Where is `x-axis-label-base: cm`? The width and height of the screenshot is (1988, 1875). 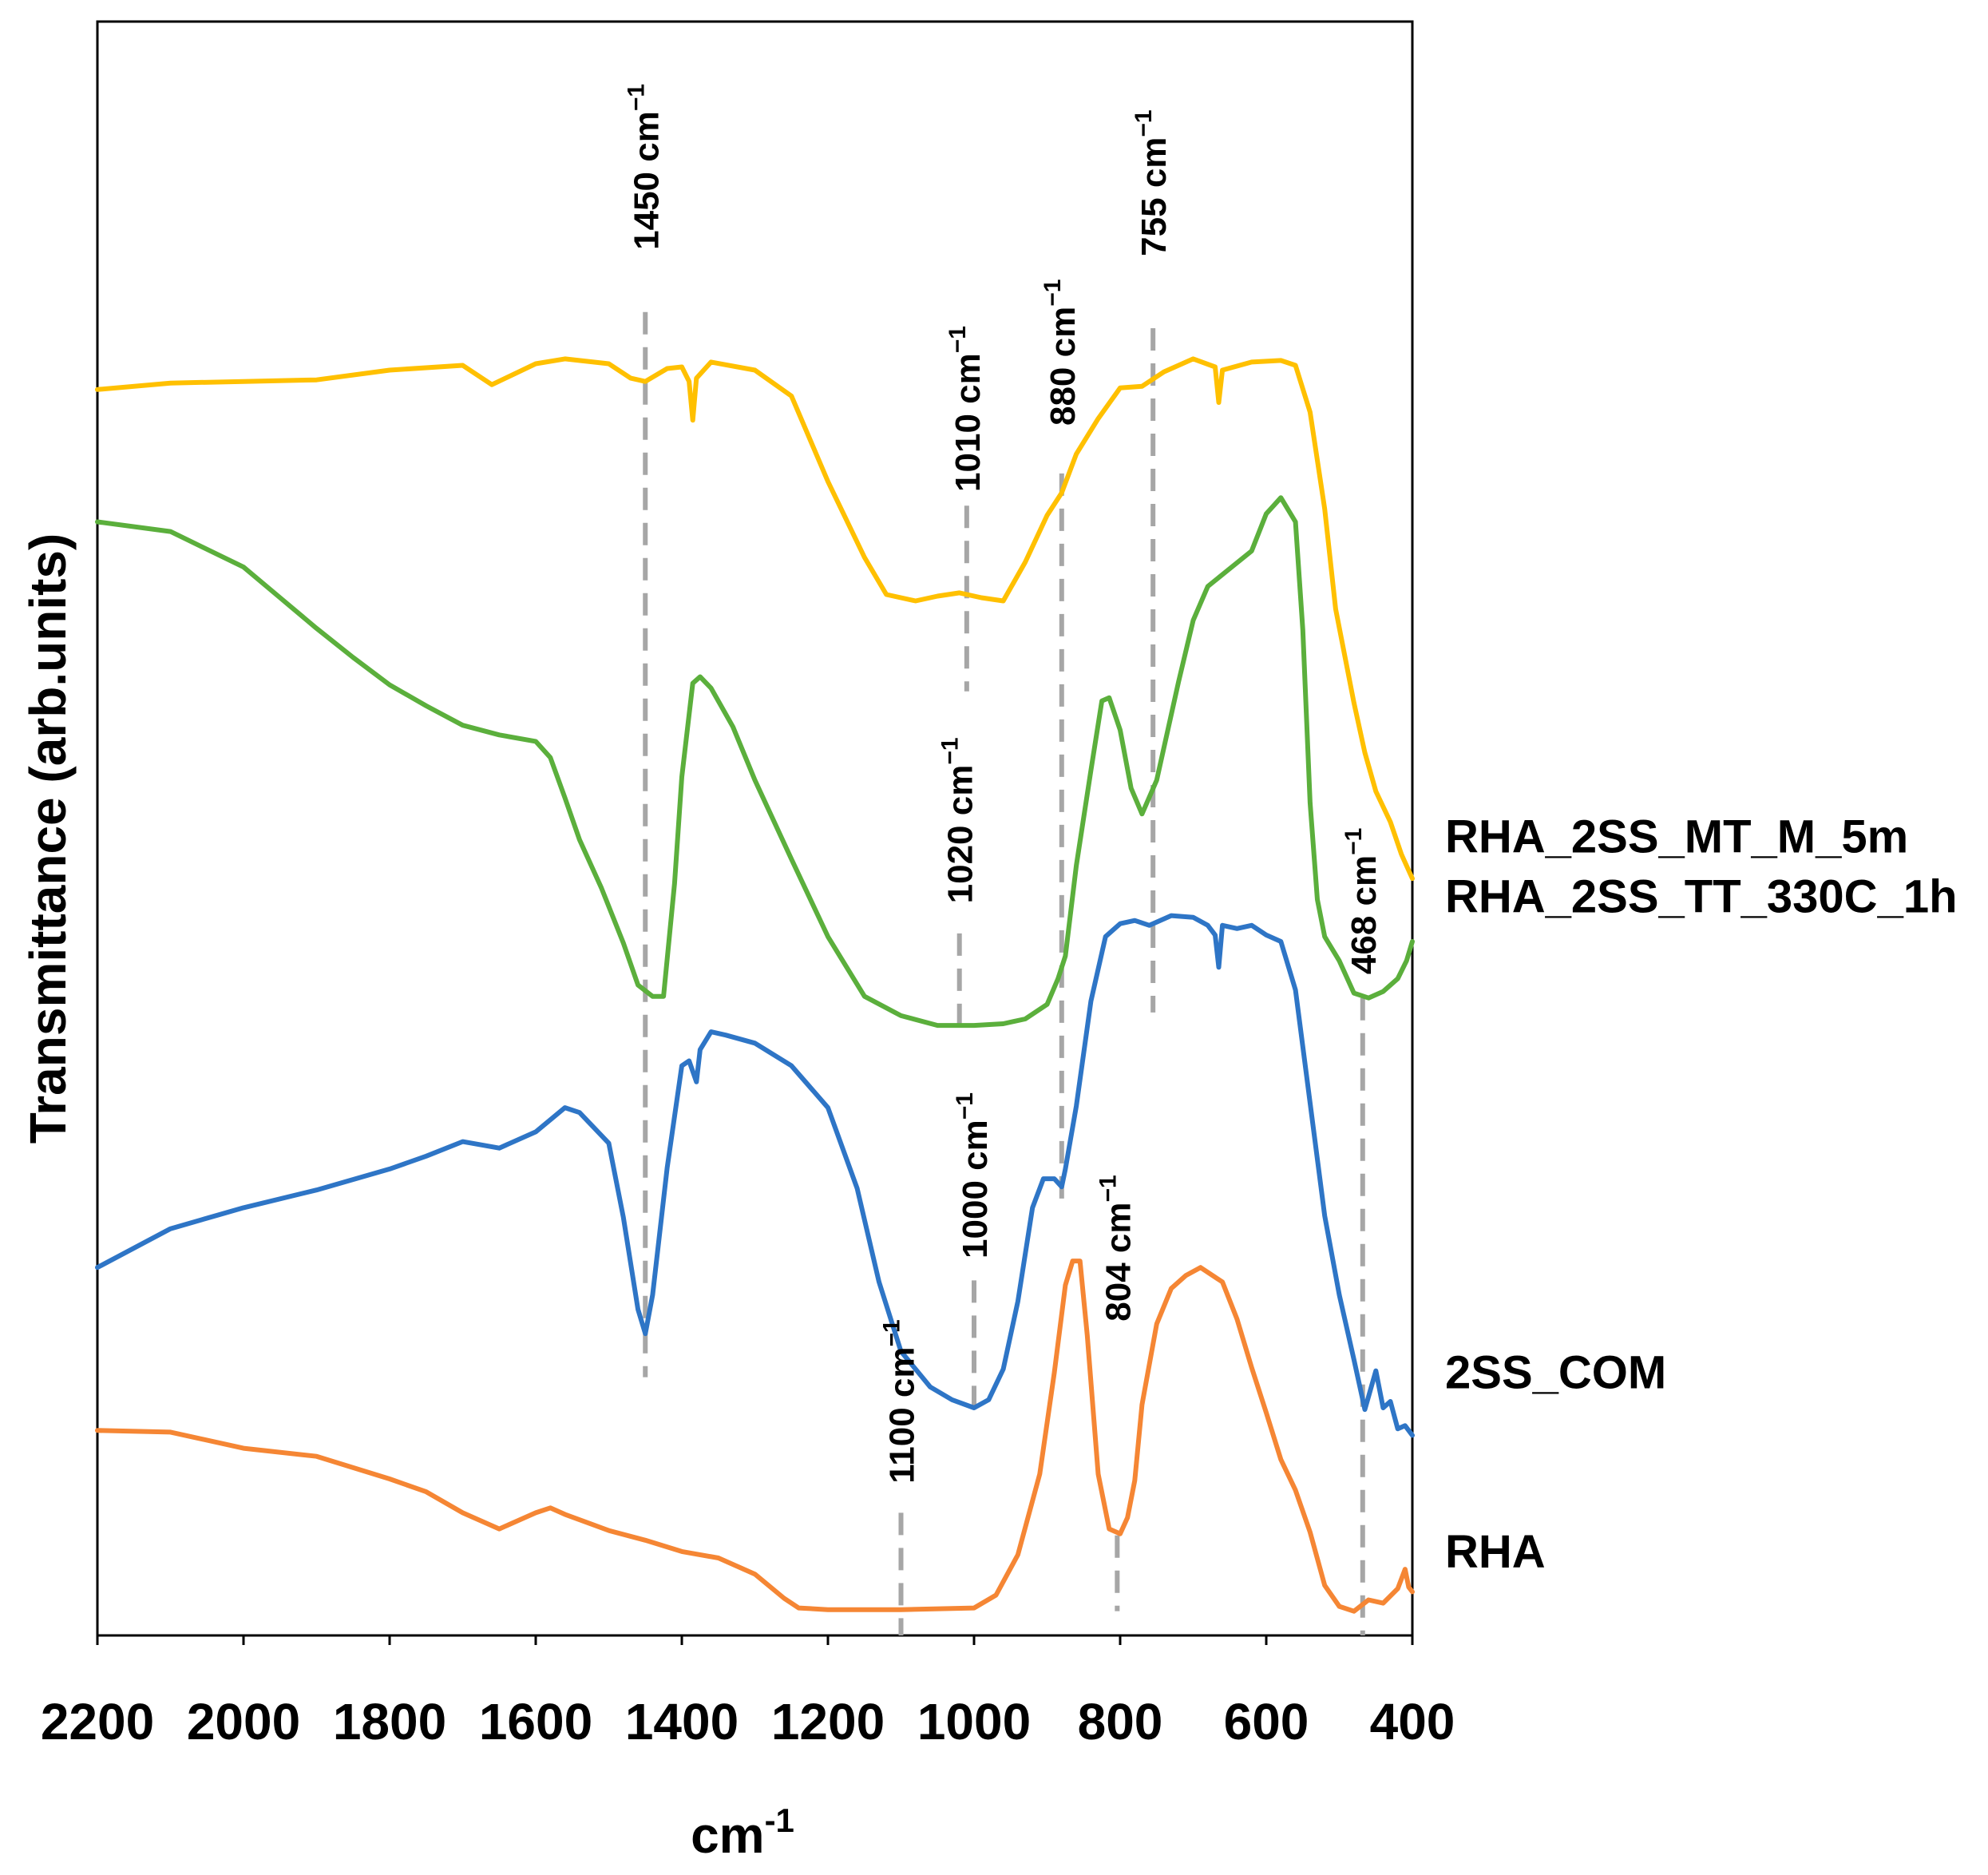 x-axis-label-base: cm is located at coordinates (728, 1835).